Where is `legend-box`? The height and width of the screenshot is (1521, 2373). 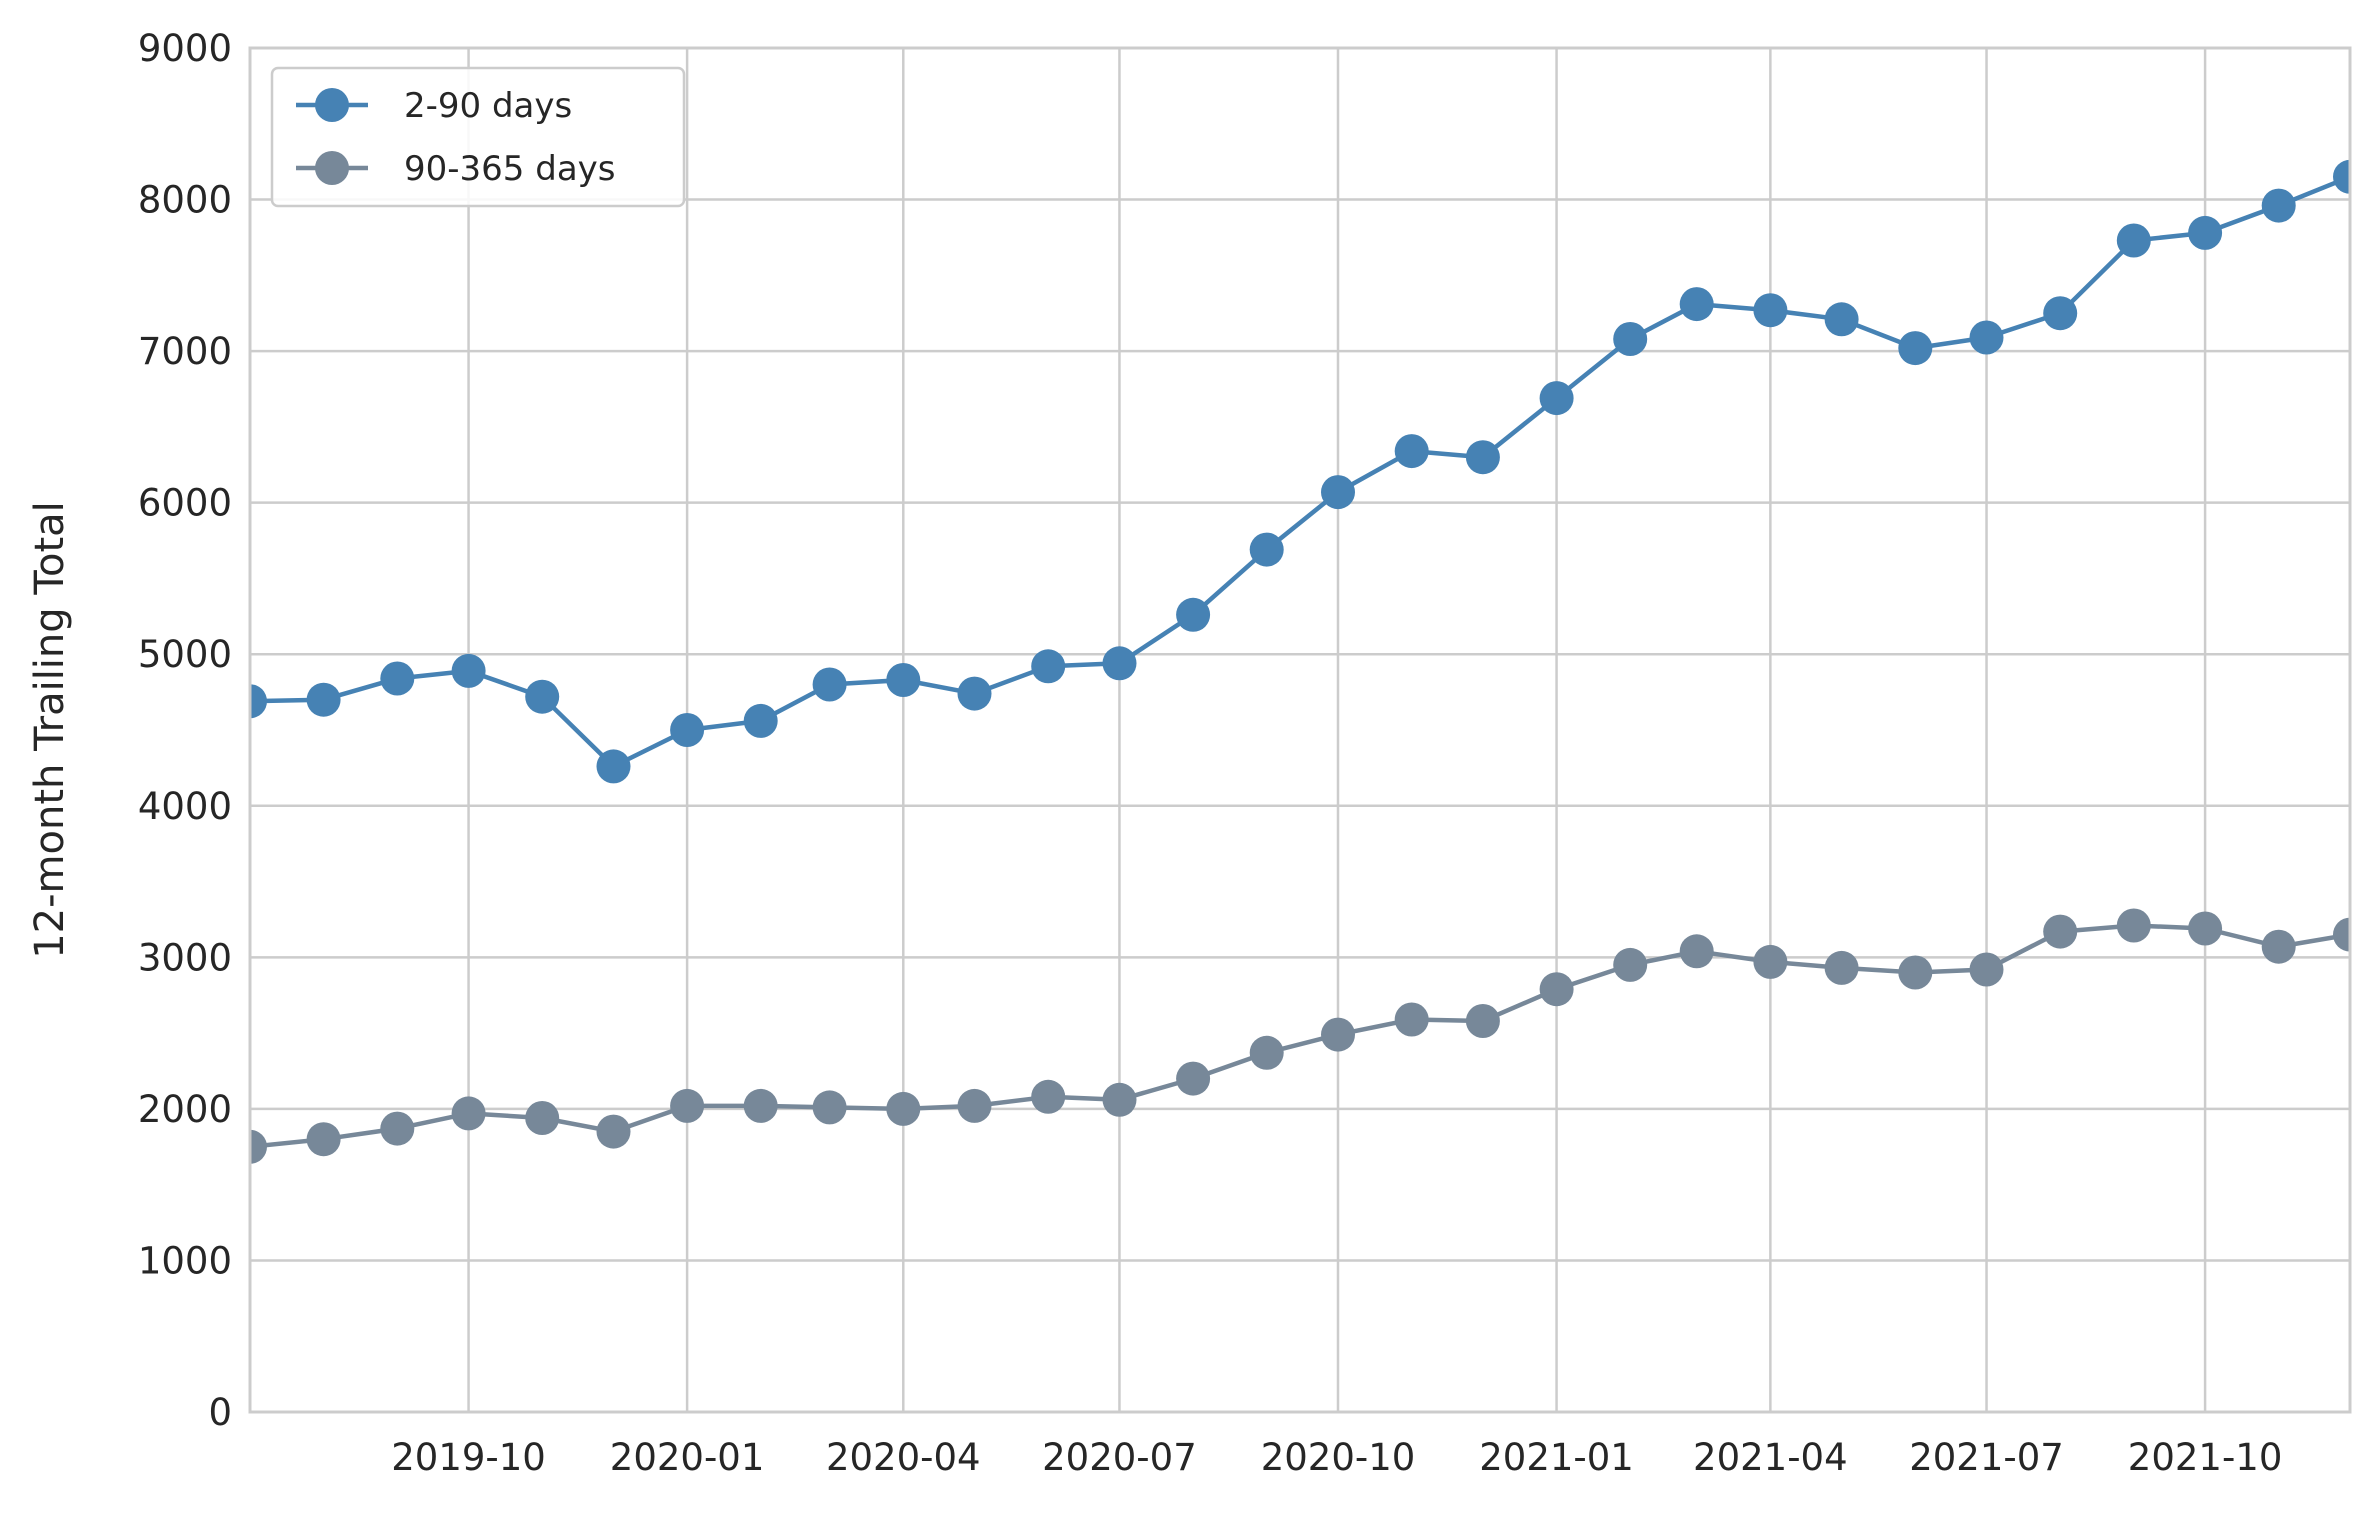
legend-box is located at coordinates (478, 137).